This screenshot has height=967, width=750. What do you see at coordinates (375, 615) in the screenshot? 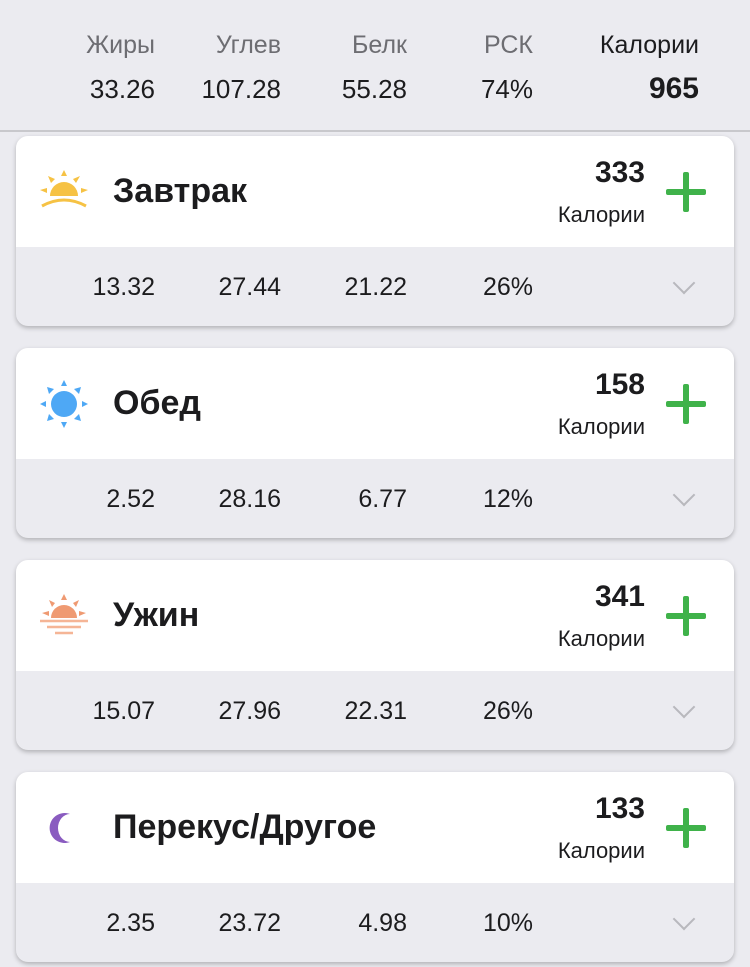
I see `meal-header: Ужин 341 Калории` at bounding box center [375, 615].